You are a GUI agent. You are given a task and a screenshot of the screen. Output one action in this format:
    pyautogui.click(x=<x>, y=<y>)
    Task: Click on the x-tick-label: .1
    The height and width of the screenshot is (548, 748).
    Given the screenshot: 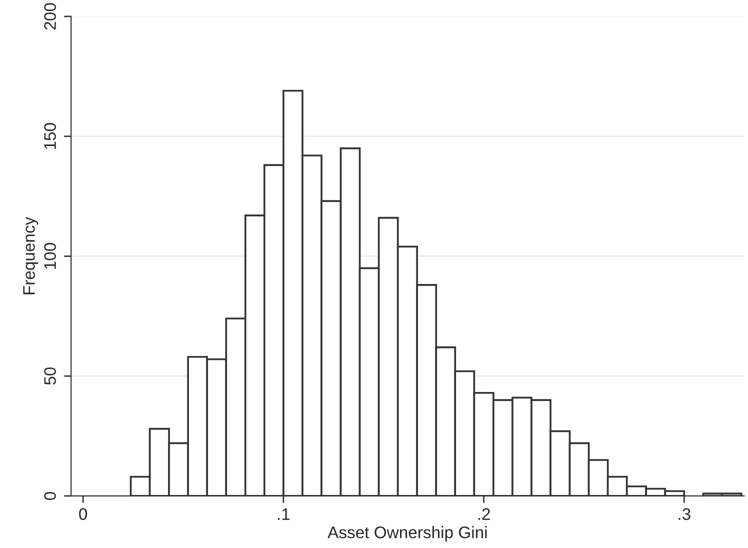 What is the action you would take?
    pyautogui.click(x=284, y=514)
    